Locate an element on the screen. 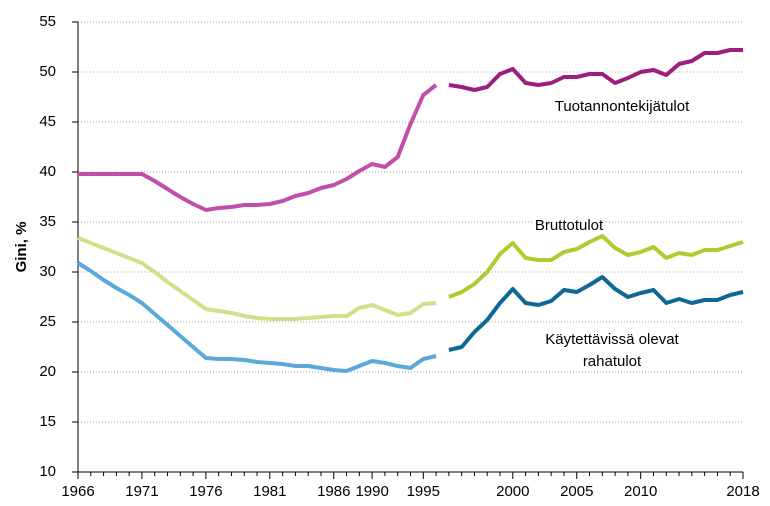  y-tick-label: 45 is located at coordinates (47, 121).